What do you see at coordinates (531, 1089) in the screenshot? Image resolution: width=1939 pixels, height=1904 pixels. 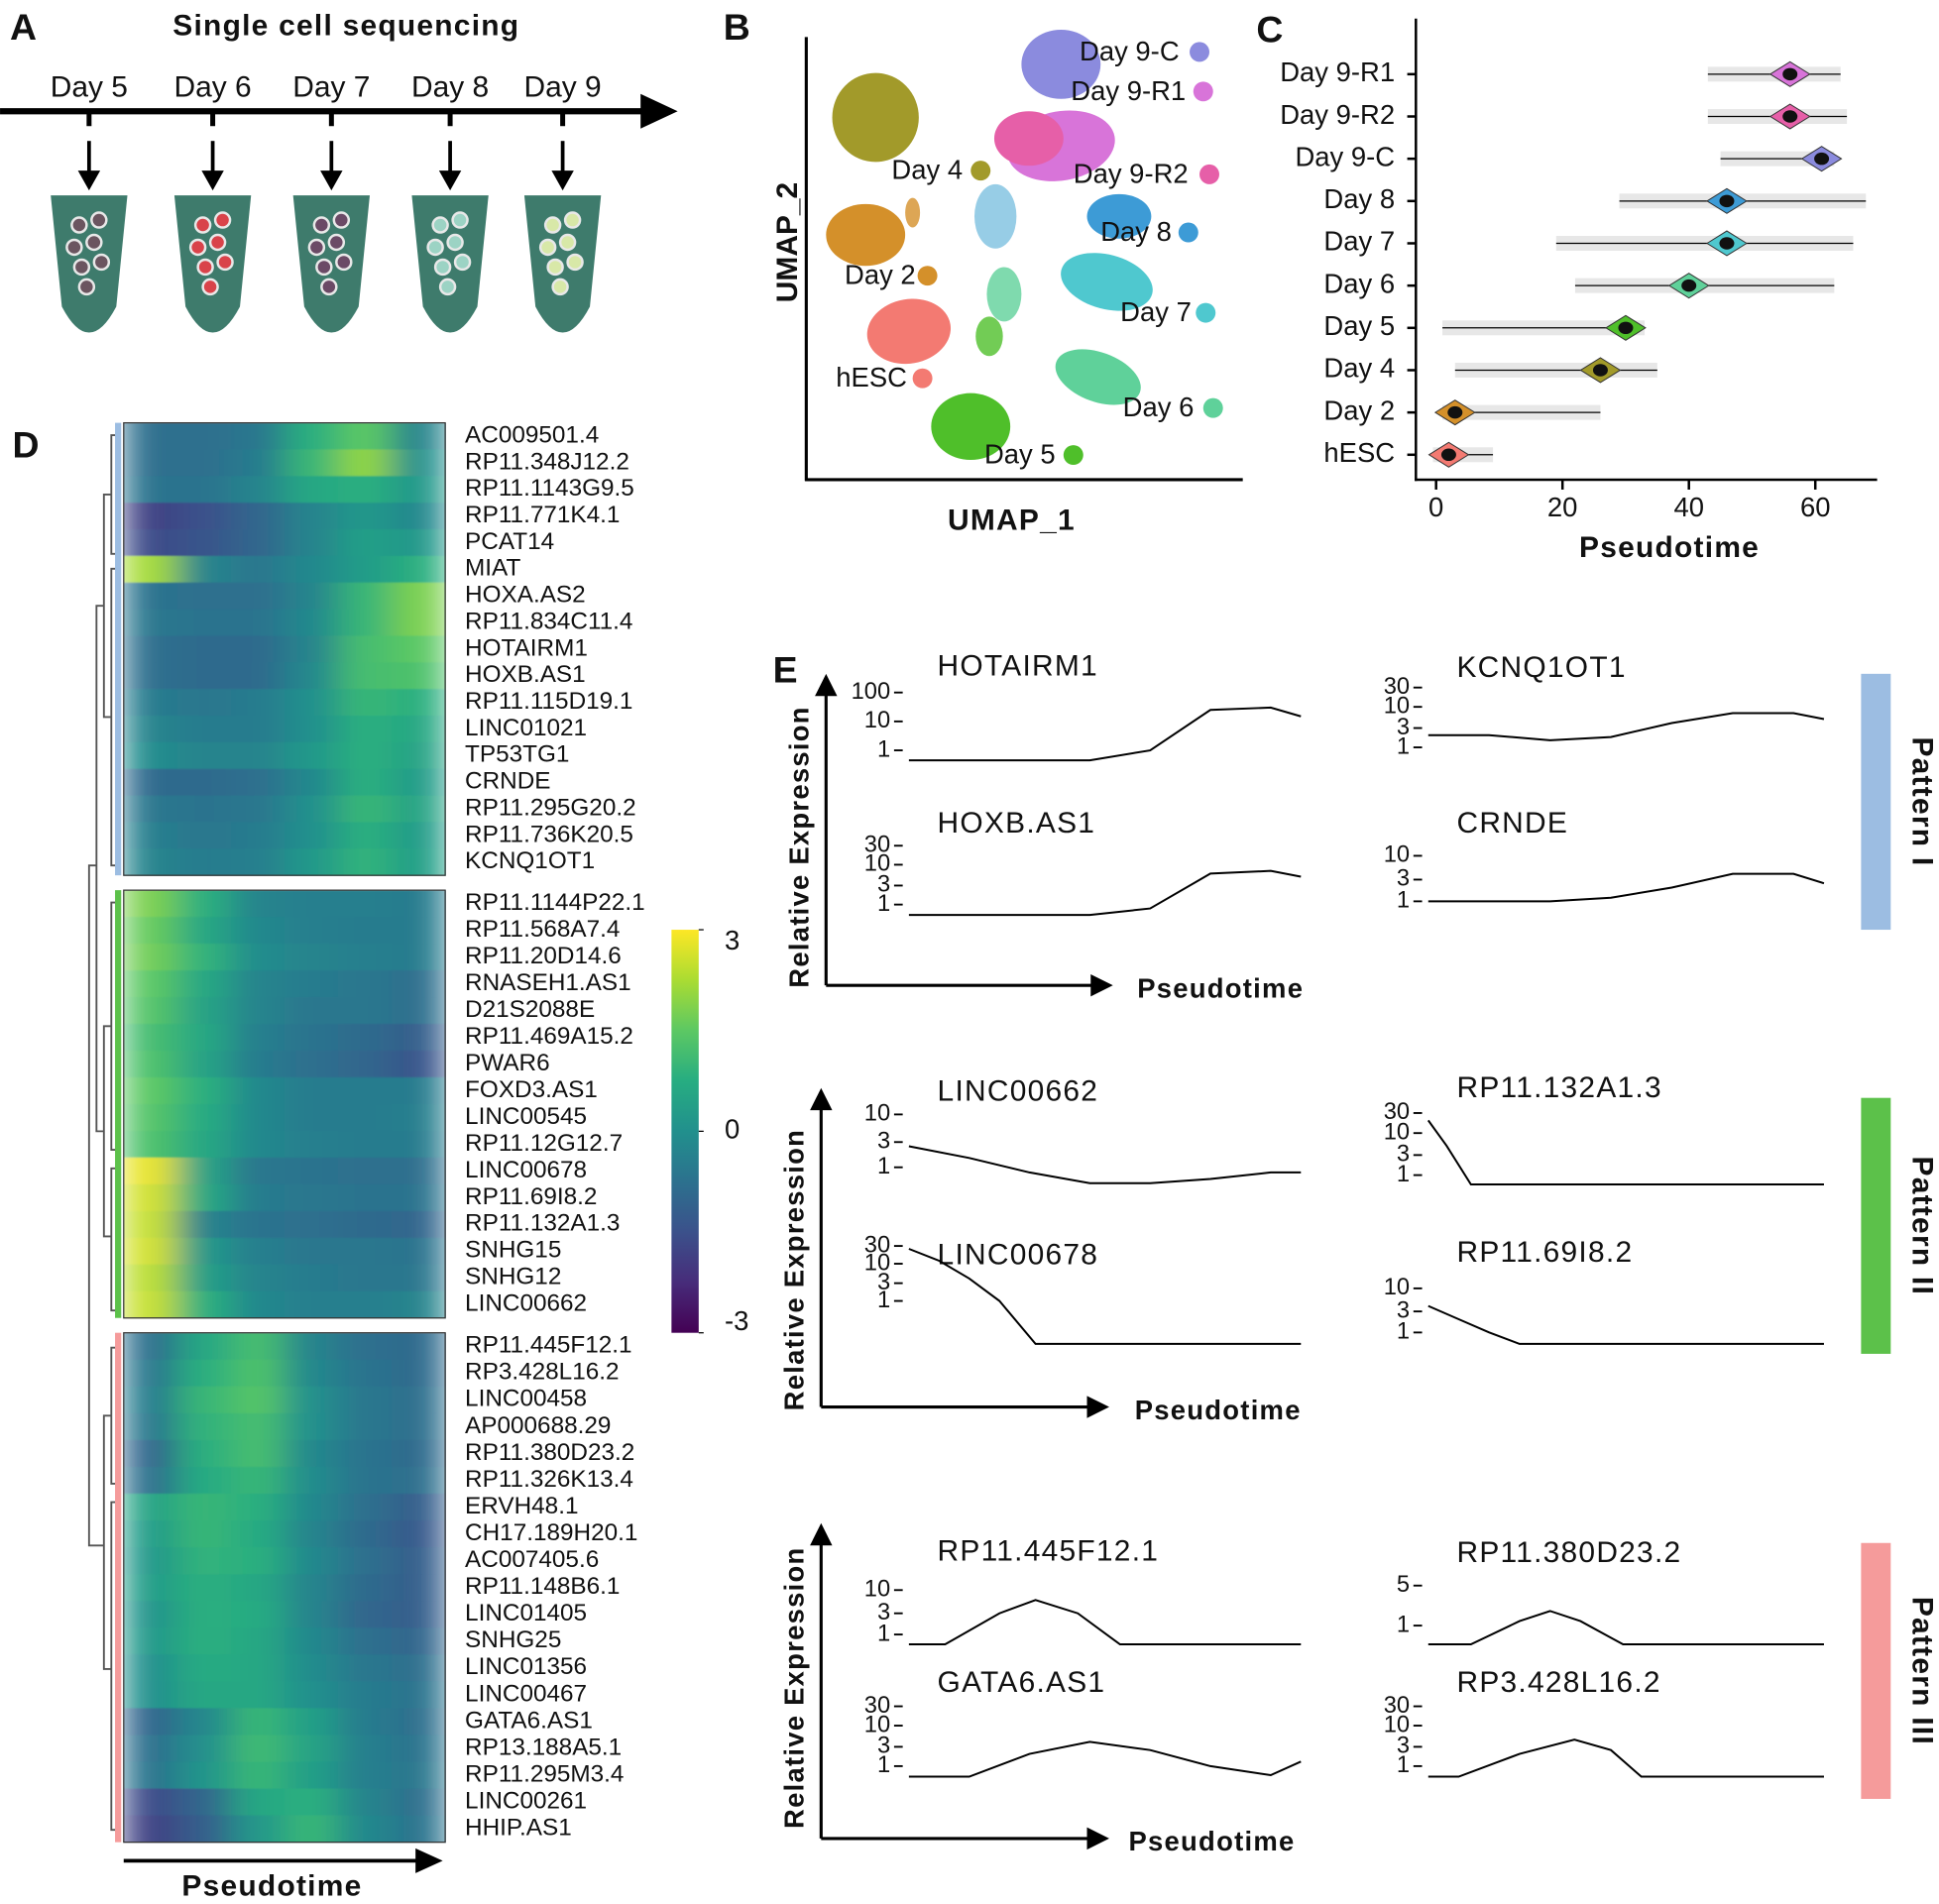 I see `gene-label: FOXD3.AS1` at bounding box center [531, 1089].